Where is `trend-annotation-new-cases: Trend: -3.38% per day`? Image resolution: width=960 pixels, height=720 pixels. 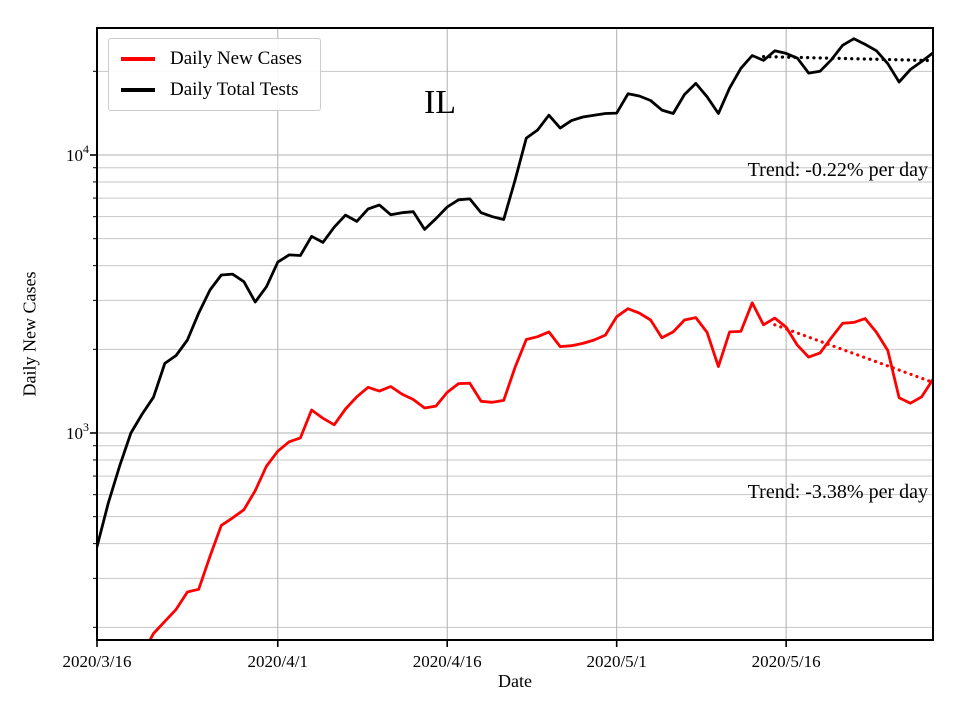
trend-annotation-new-cases: Trend: -3.38% per day is located at coordinates (837, 492).